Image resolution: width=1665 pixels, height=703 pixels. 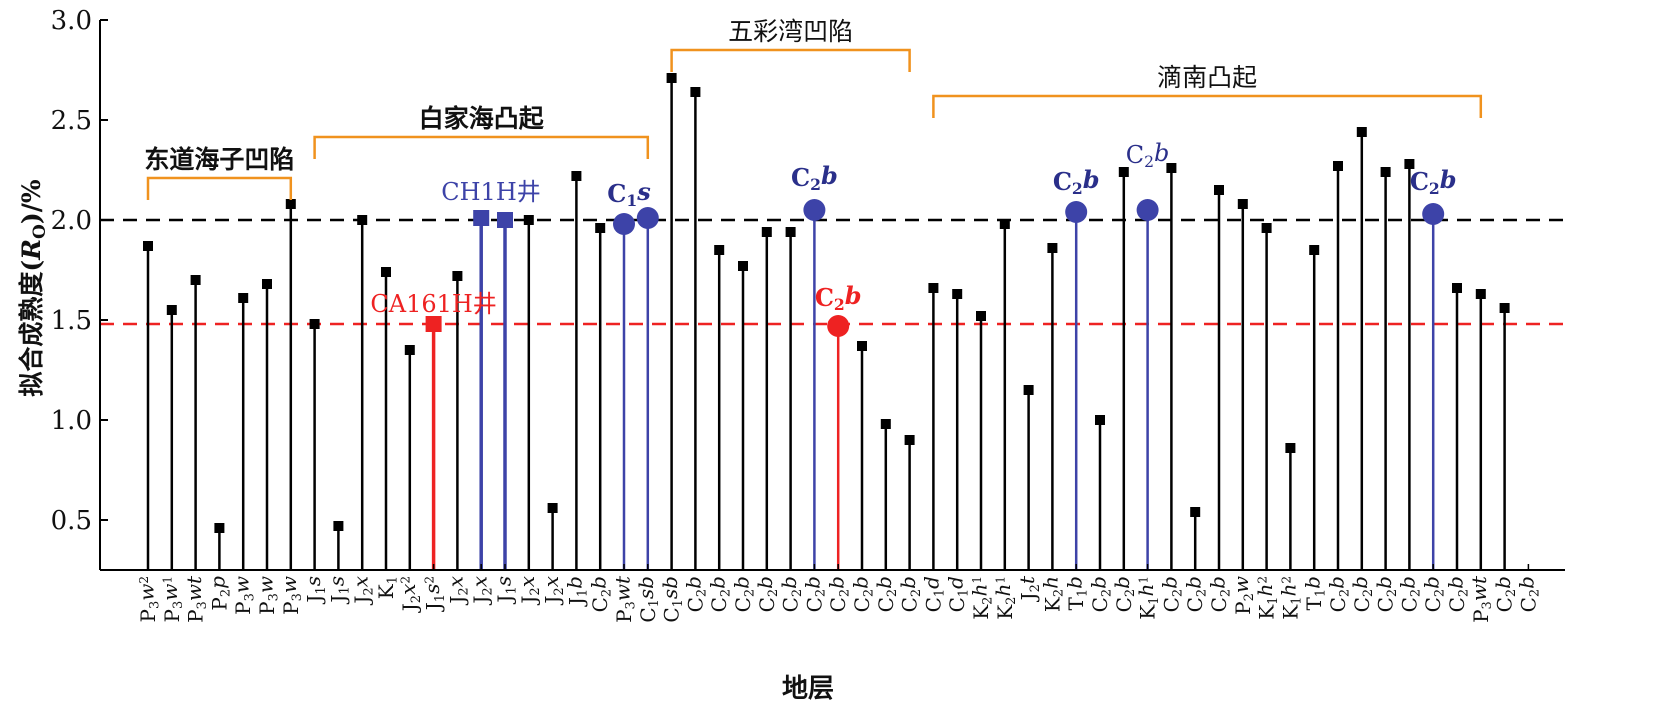 What do you see at coordinates (1207, 77) in the screenshot?
I see `region-label-3: 滴南凸起` at bounding box center [1207, 77].